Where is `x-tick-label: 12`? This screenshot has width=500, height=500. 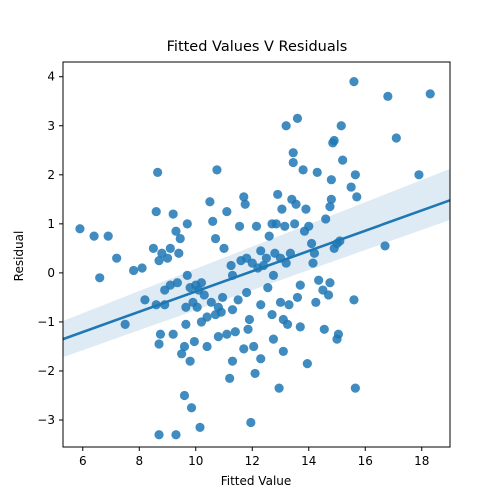
x-tick-label: 12 is located at coordinates (252, 461).